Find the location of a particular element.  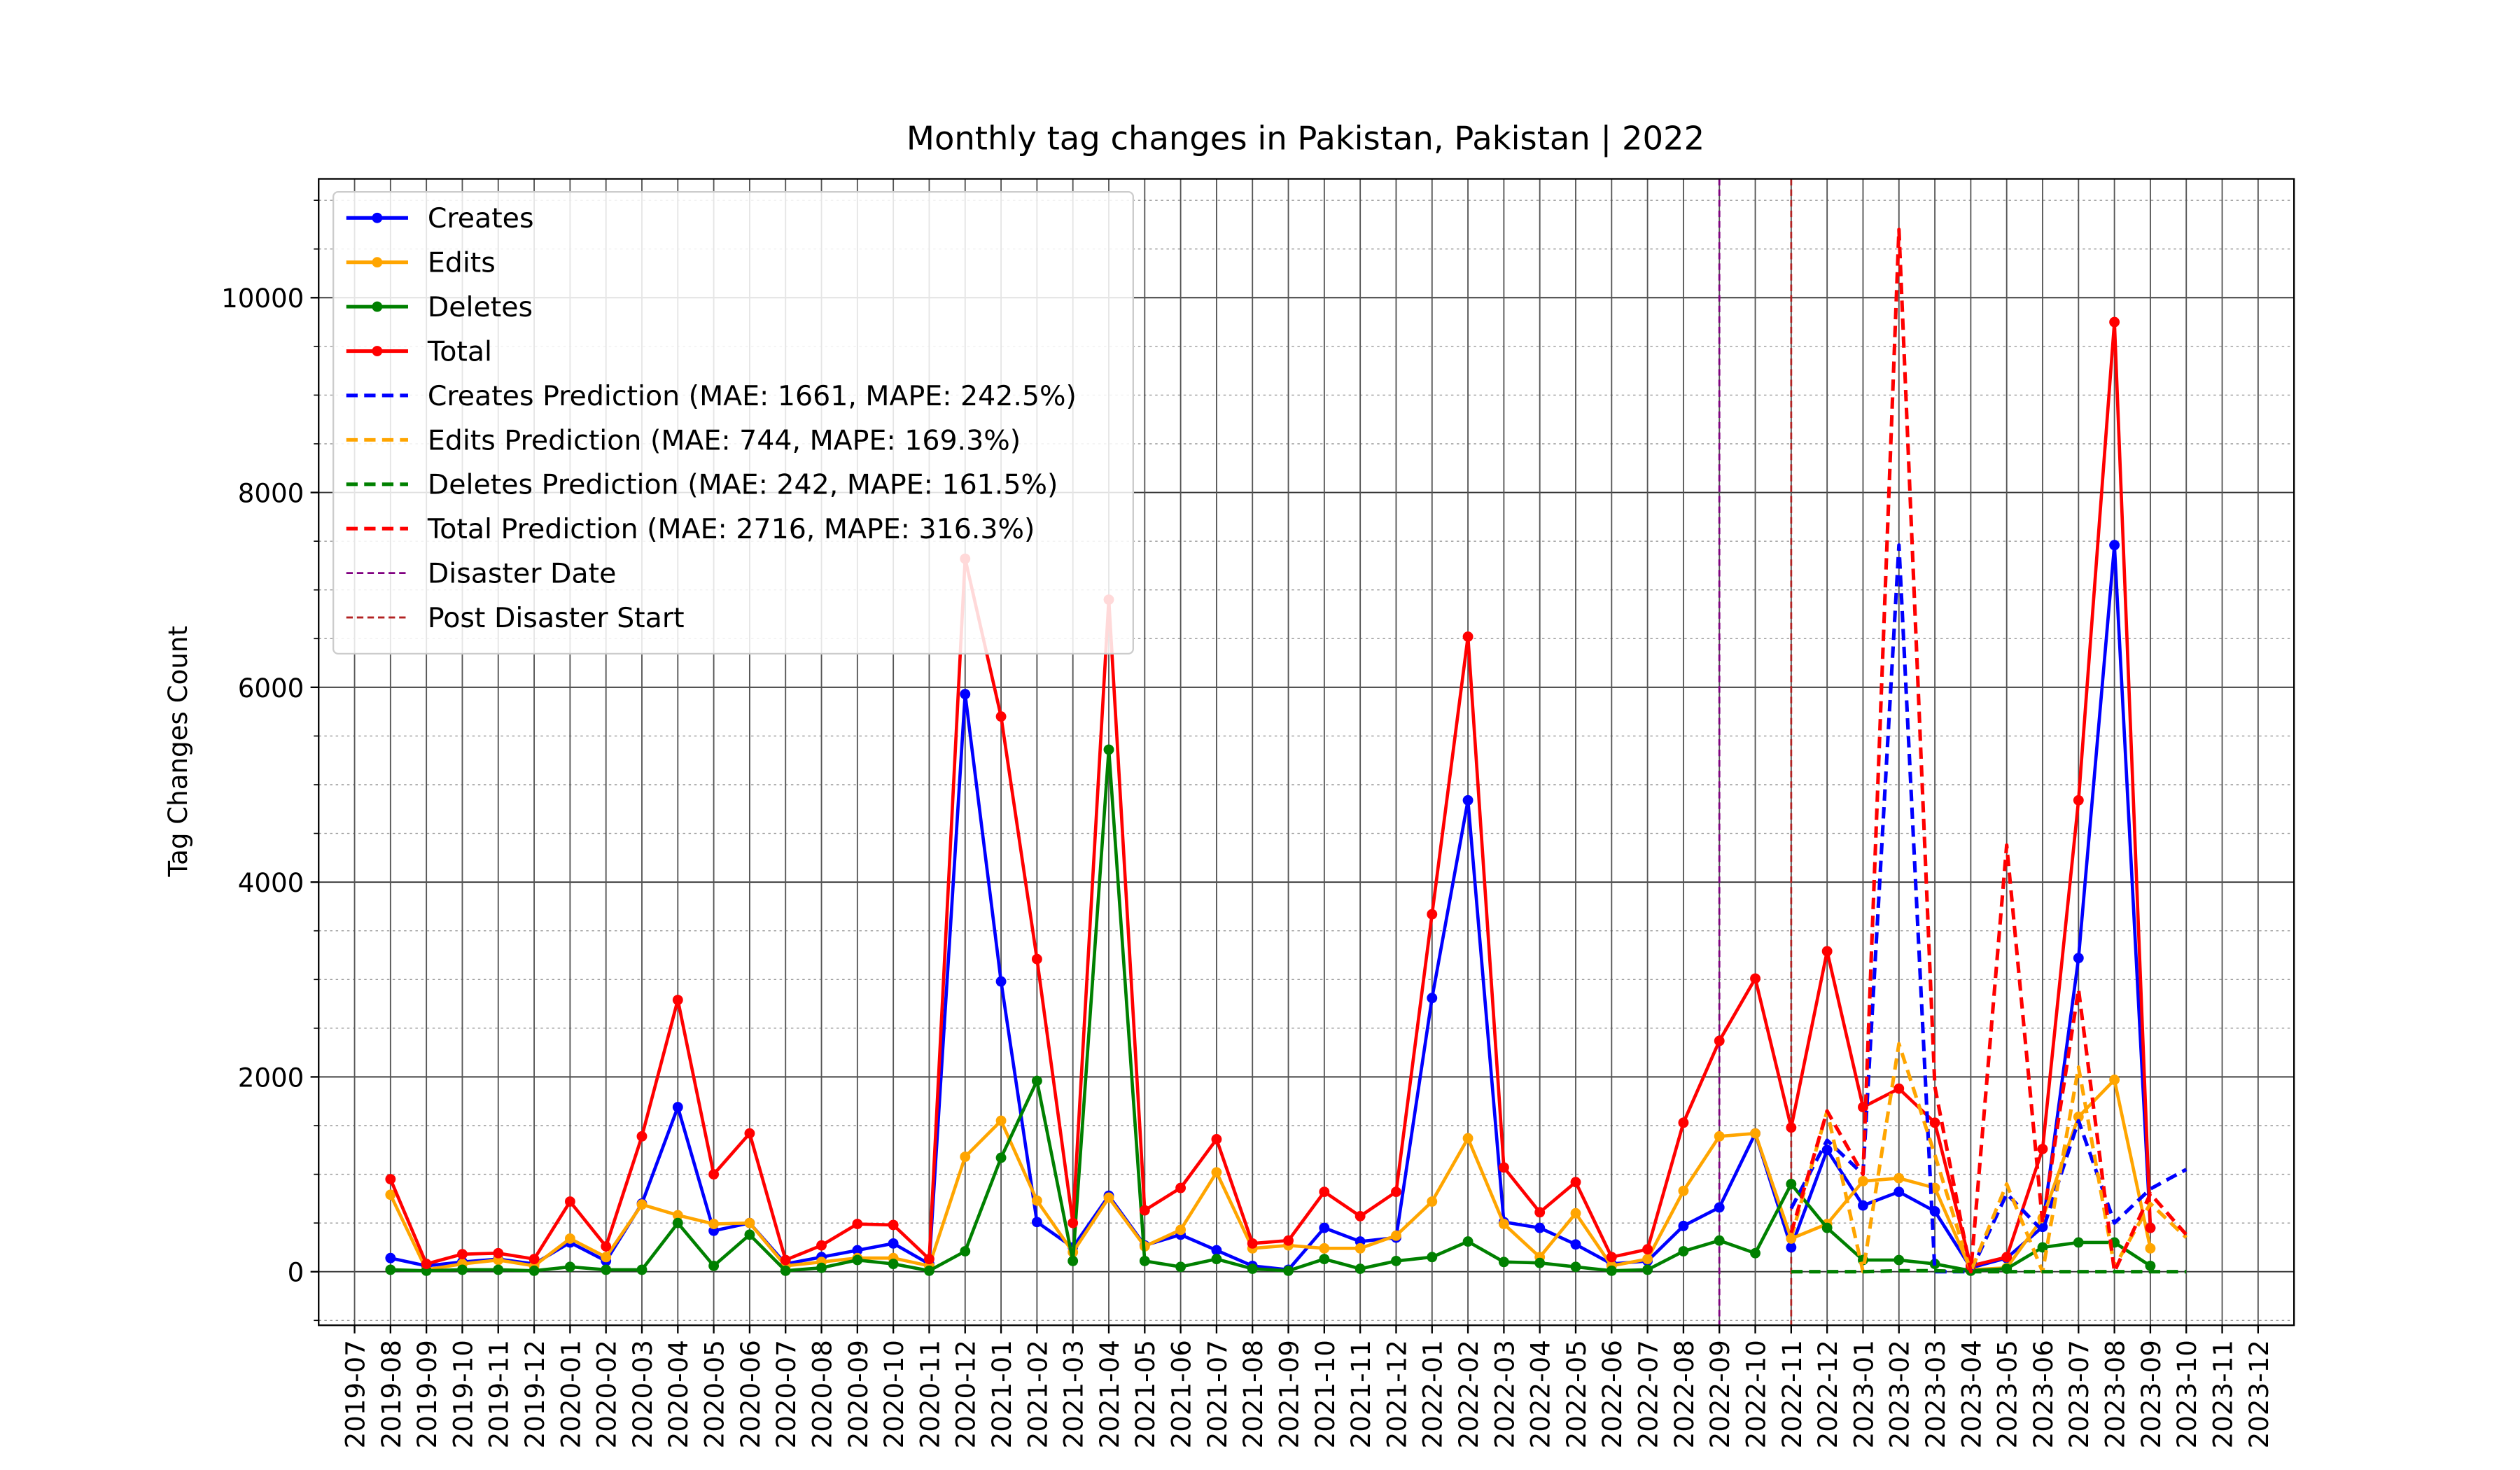

x-tick-label: 2022-06 is located at coordinates (1612, 1394).